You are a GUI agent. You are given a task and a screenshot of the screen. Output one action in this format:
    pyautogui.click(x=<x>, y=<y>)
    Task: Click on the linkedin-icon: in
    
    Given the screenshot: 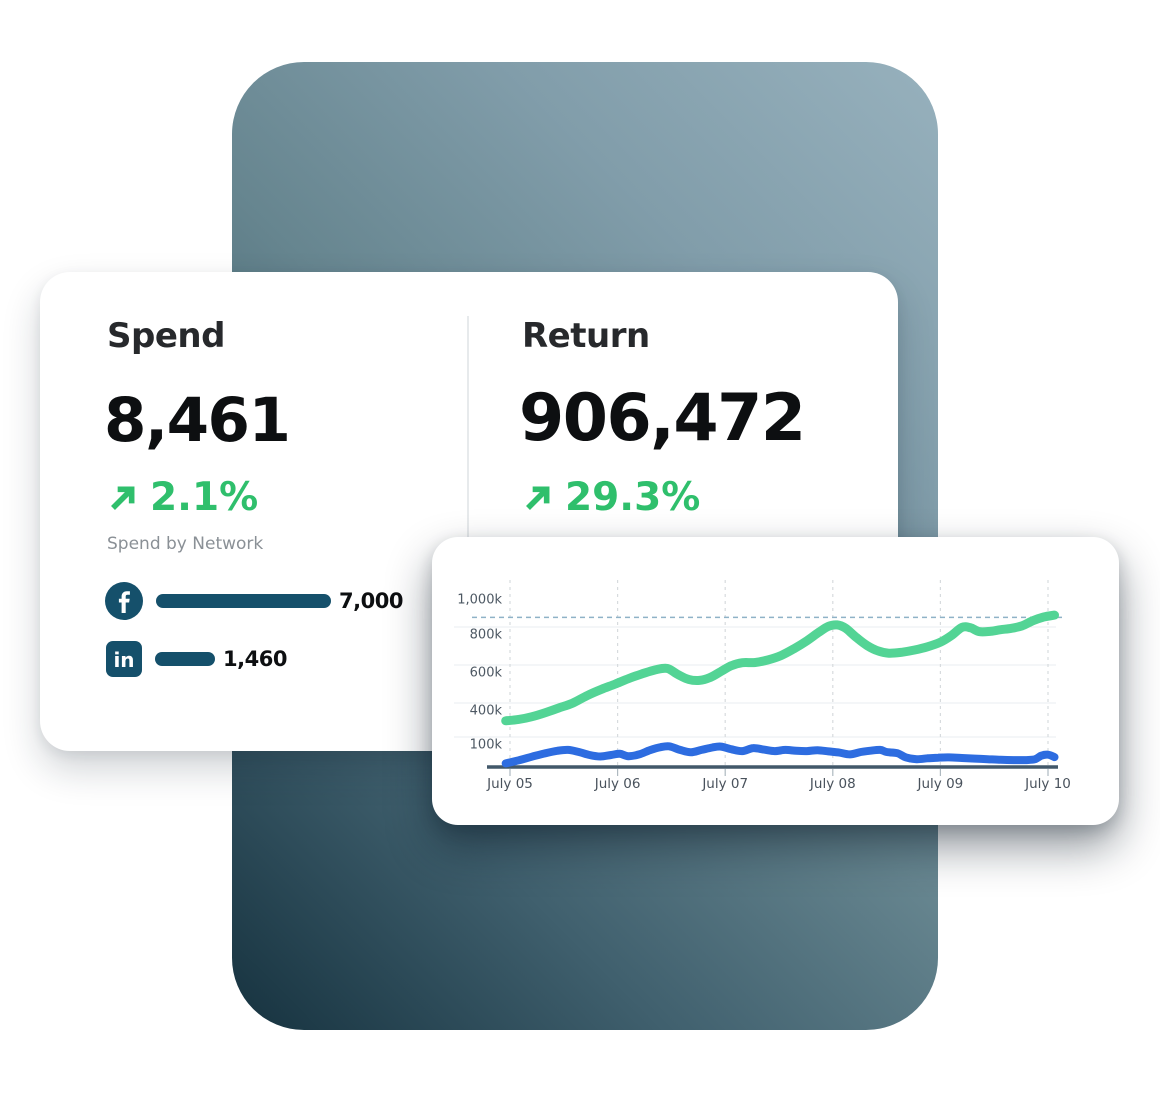 What is the action you would take?
    pyautogui.click(x=124, y=659)
    